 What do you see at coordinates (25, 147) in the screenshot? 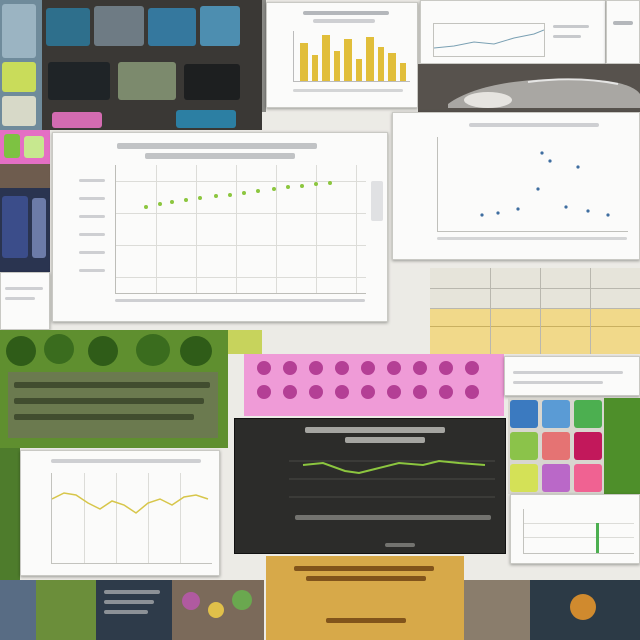
I see `collage-tile-left-green` at bounding box center [25, 147].